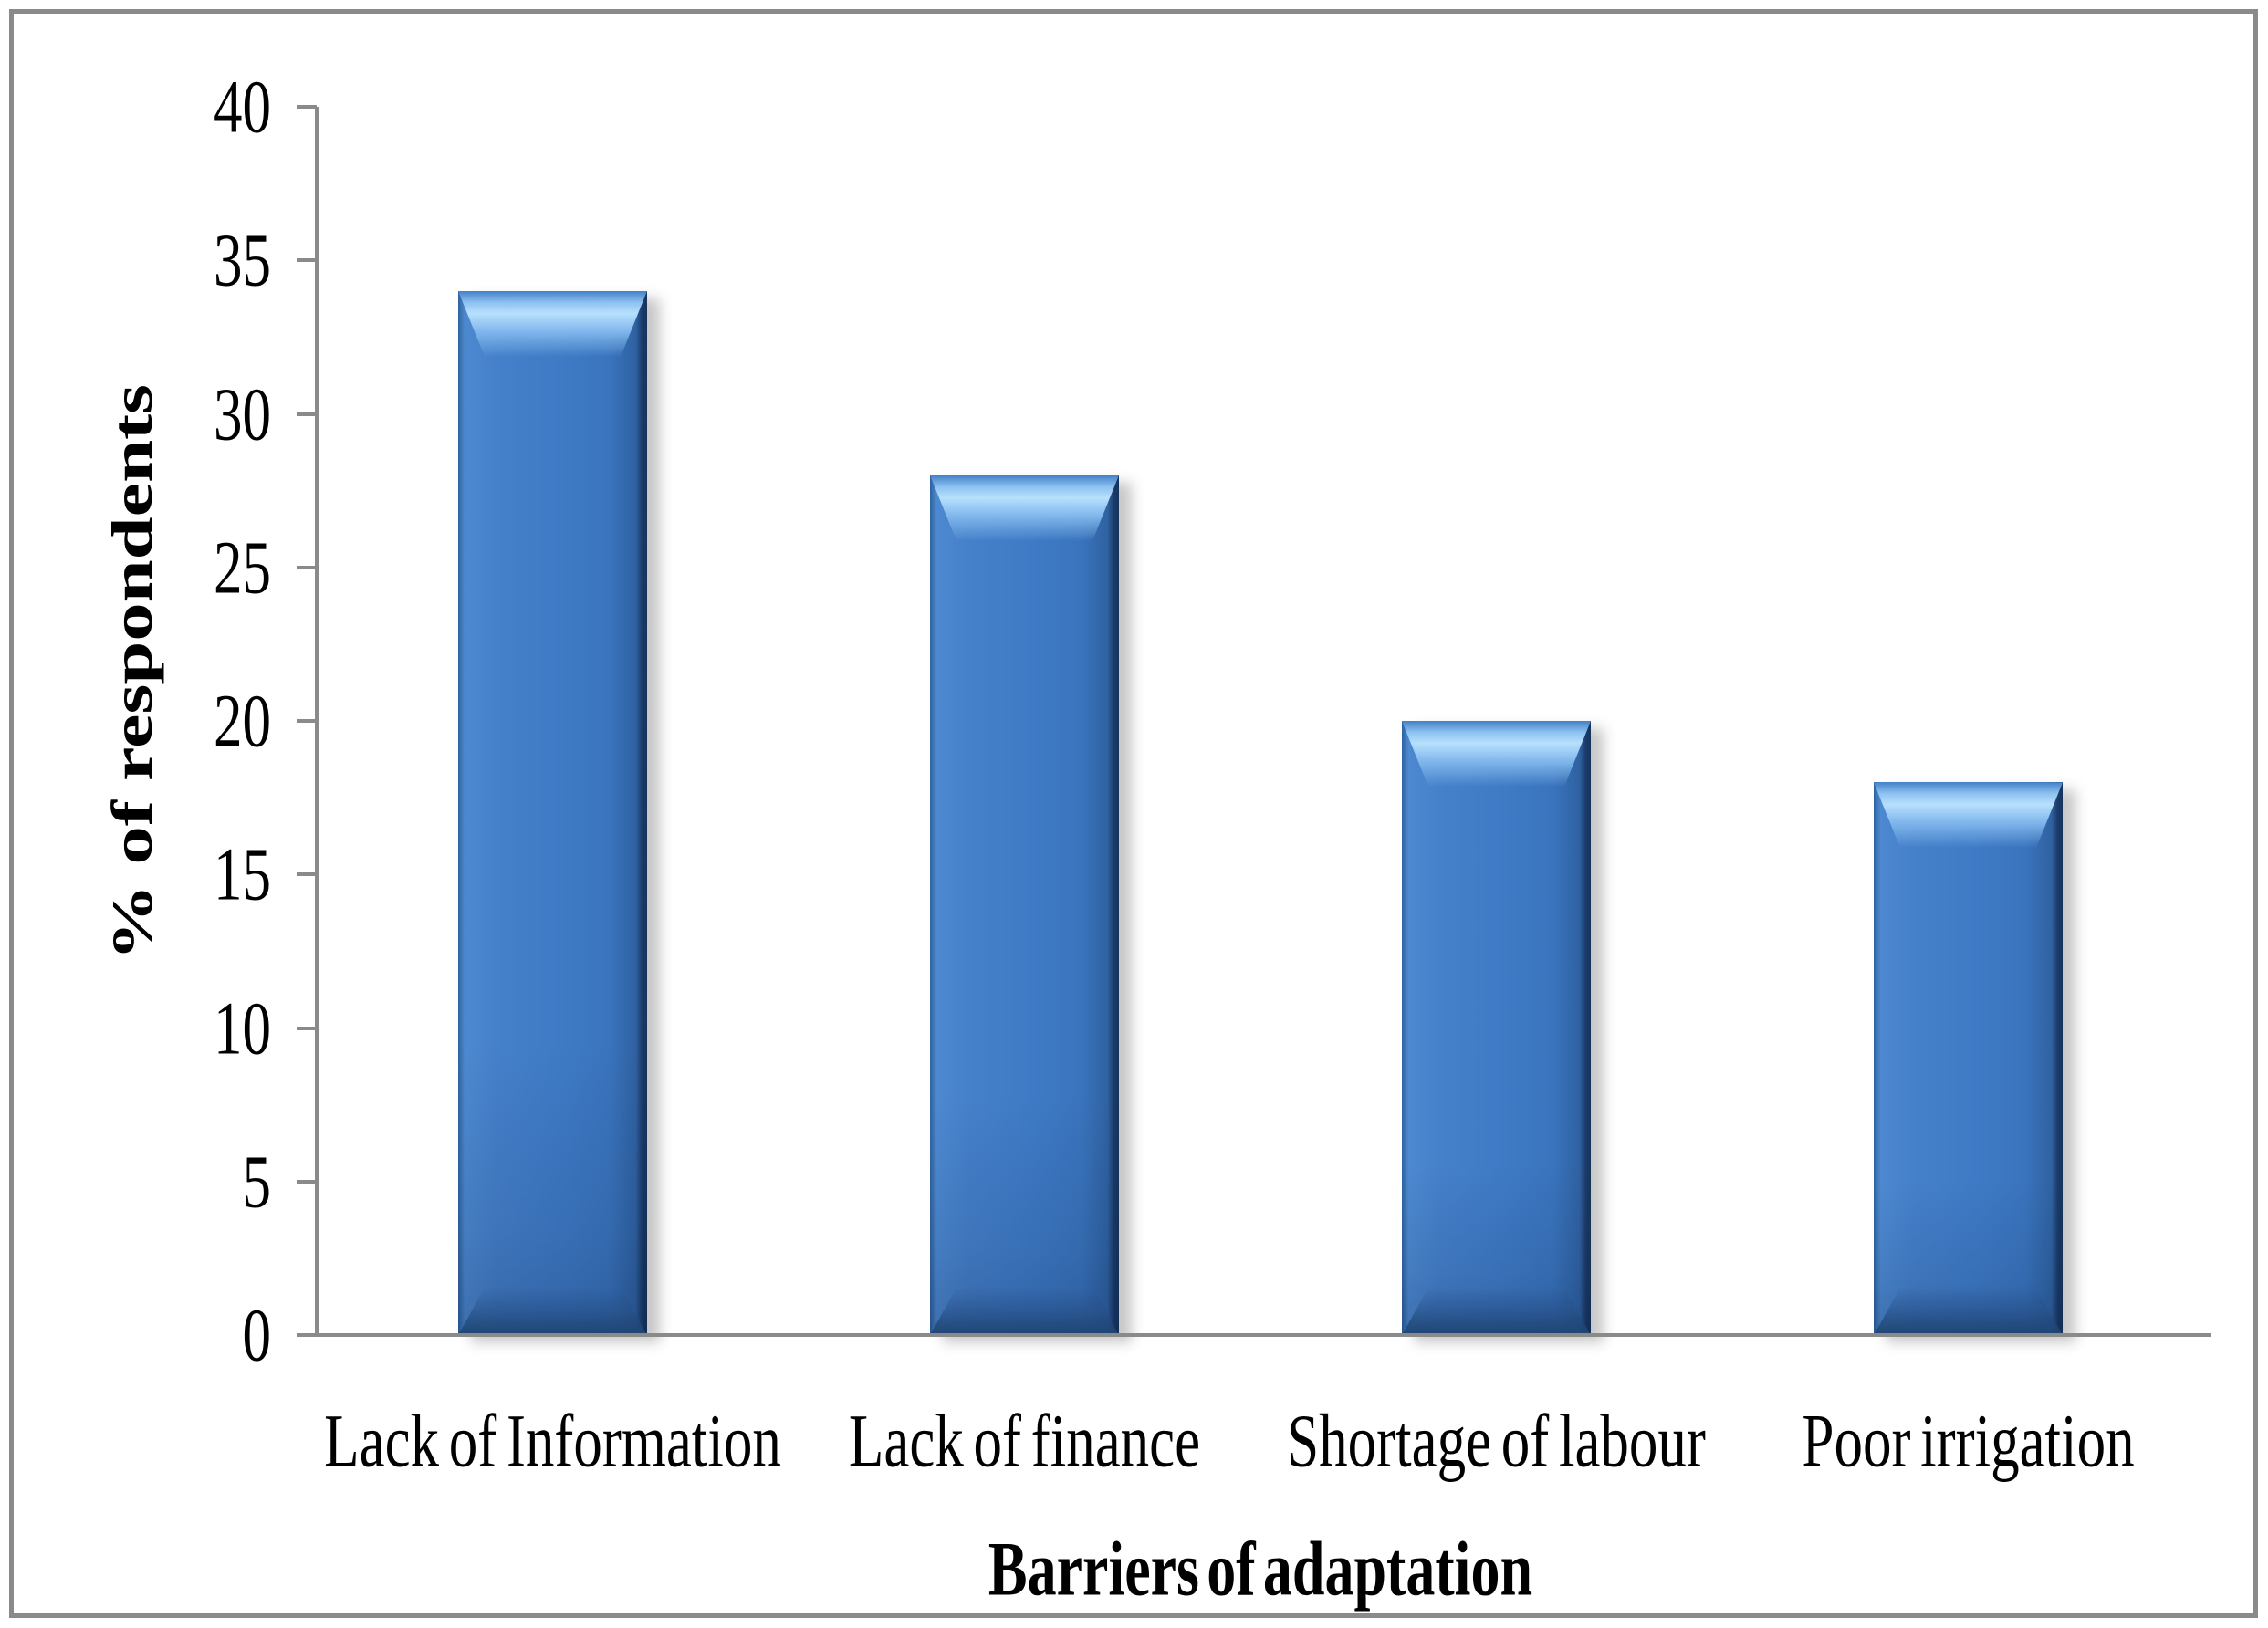  I want to click on bar-shortage-of-labour, so click(1496, 1028).